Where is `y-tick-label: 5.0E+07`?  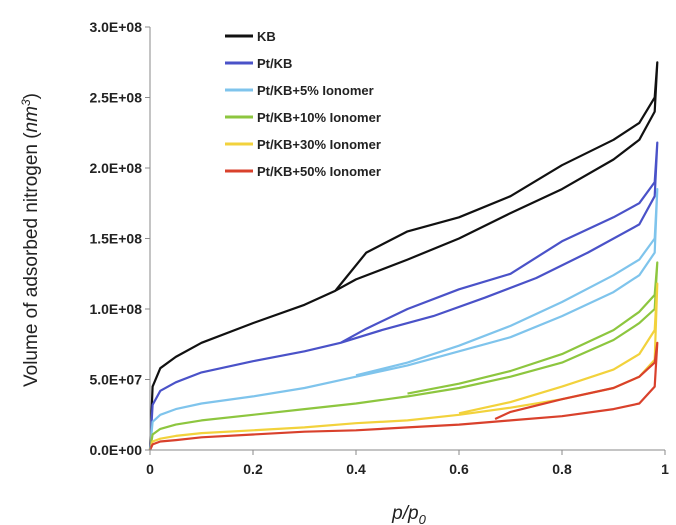 y-tick-label: 5.0E+07 is located at coordinates (115, 380).